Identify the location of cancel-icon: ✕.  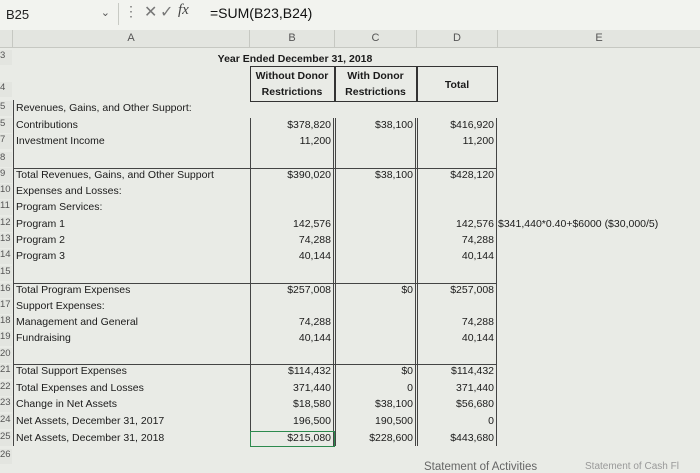
(151, 12).